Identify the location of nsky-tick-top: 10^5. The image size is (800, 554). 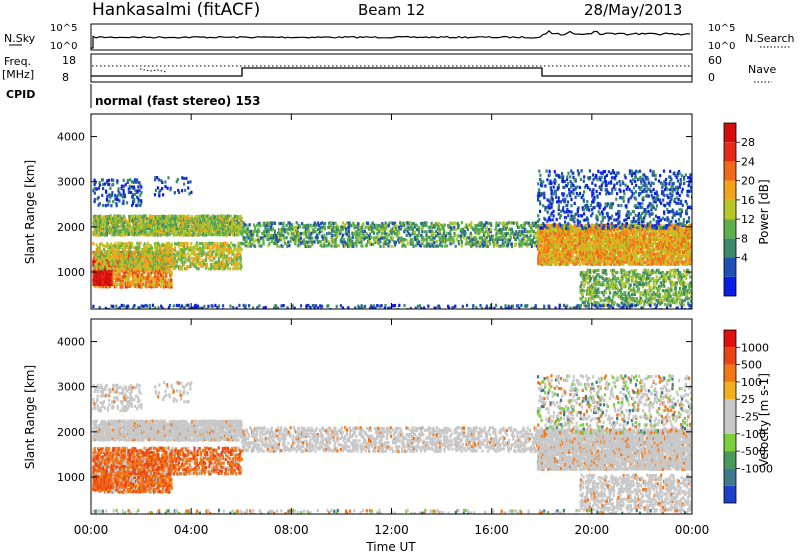
(63, 28).